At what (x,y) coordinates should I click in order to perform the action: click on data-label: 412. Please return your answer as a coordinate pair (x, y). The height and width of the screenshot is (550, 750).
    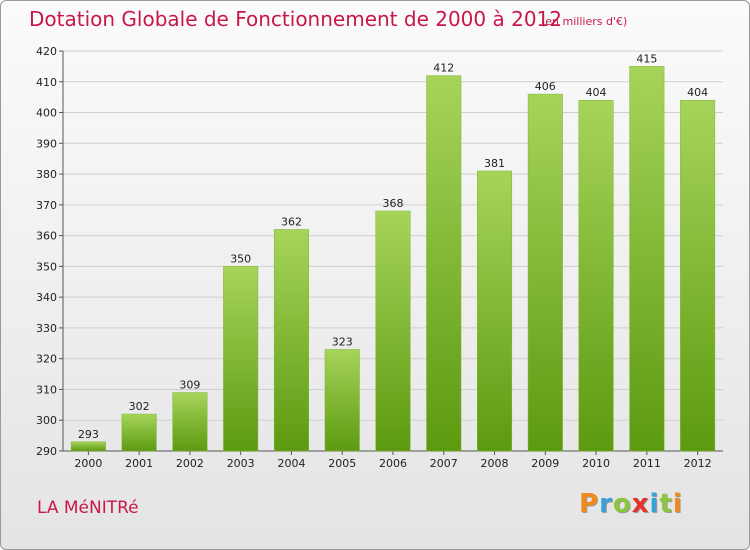
    Looking at the image, I should click on (443, 68).